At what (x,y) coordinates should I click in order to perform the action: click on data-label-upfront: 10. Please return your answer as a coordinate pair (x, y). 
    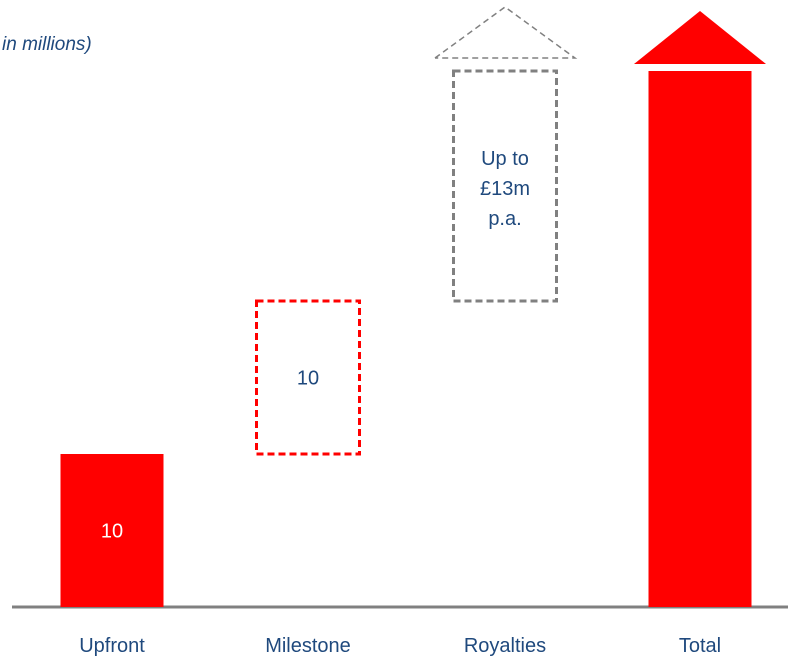
    Looking at the image, I should click on (112, 532).